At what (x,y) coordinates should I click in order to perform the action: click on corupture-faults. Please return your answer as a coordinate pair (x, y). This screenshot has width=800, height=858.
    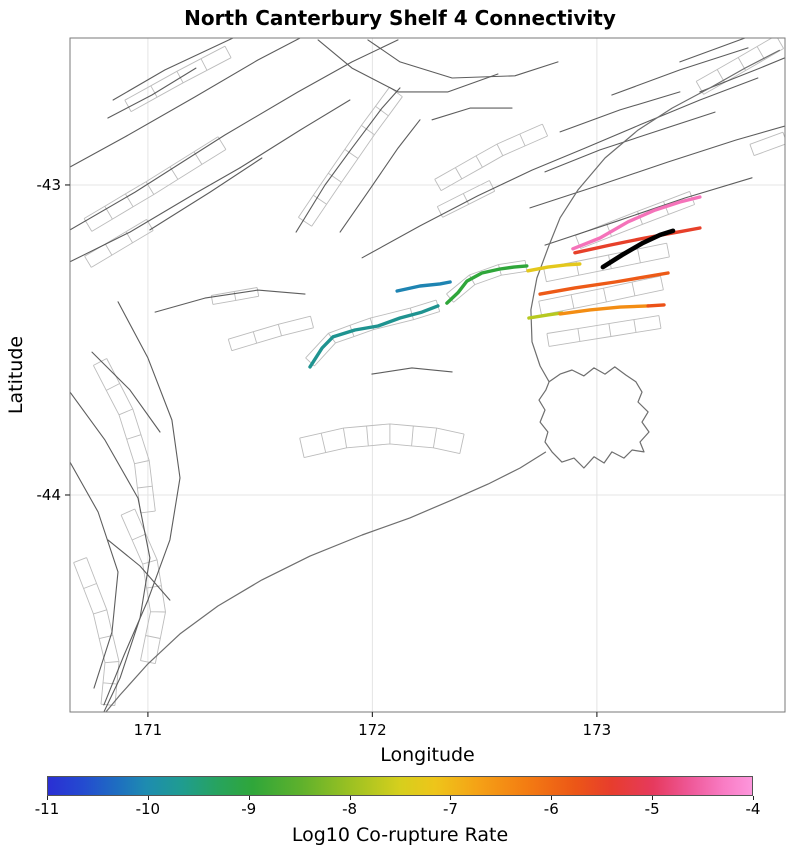
    Looking at the image, I should click on (505, 282).